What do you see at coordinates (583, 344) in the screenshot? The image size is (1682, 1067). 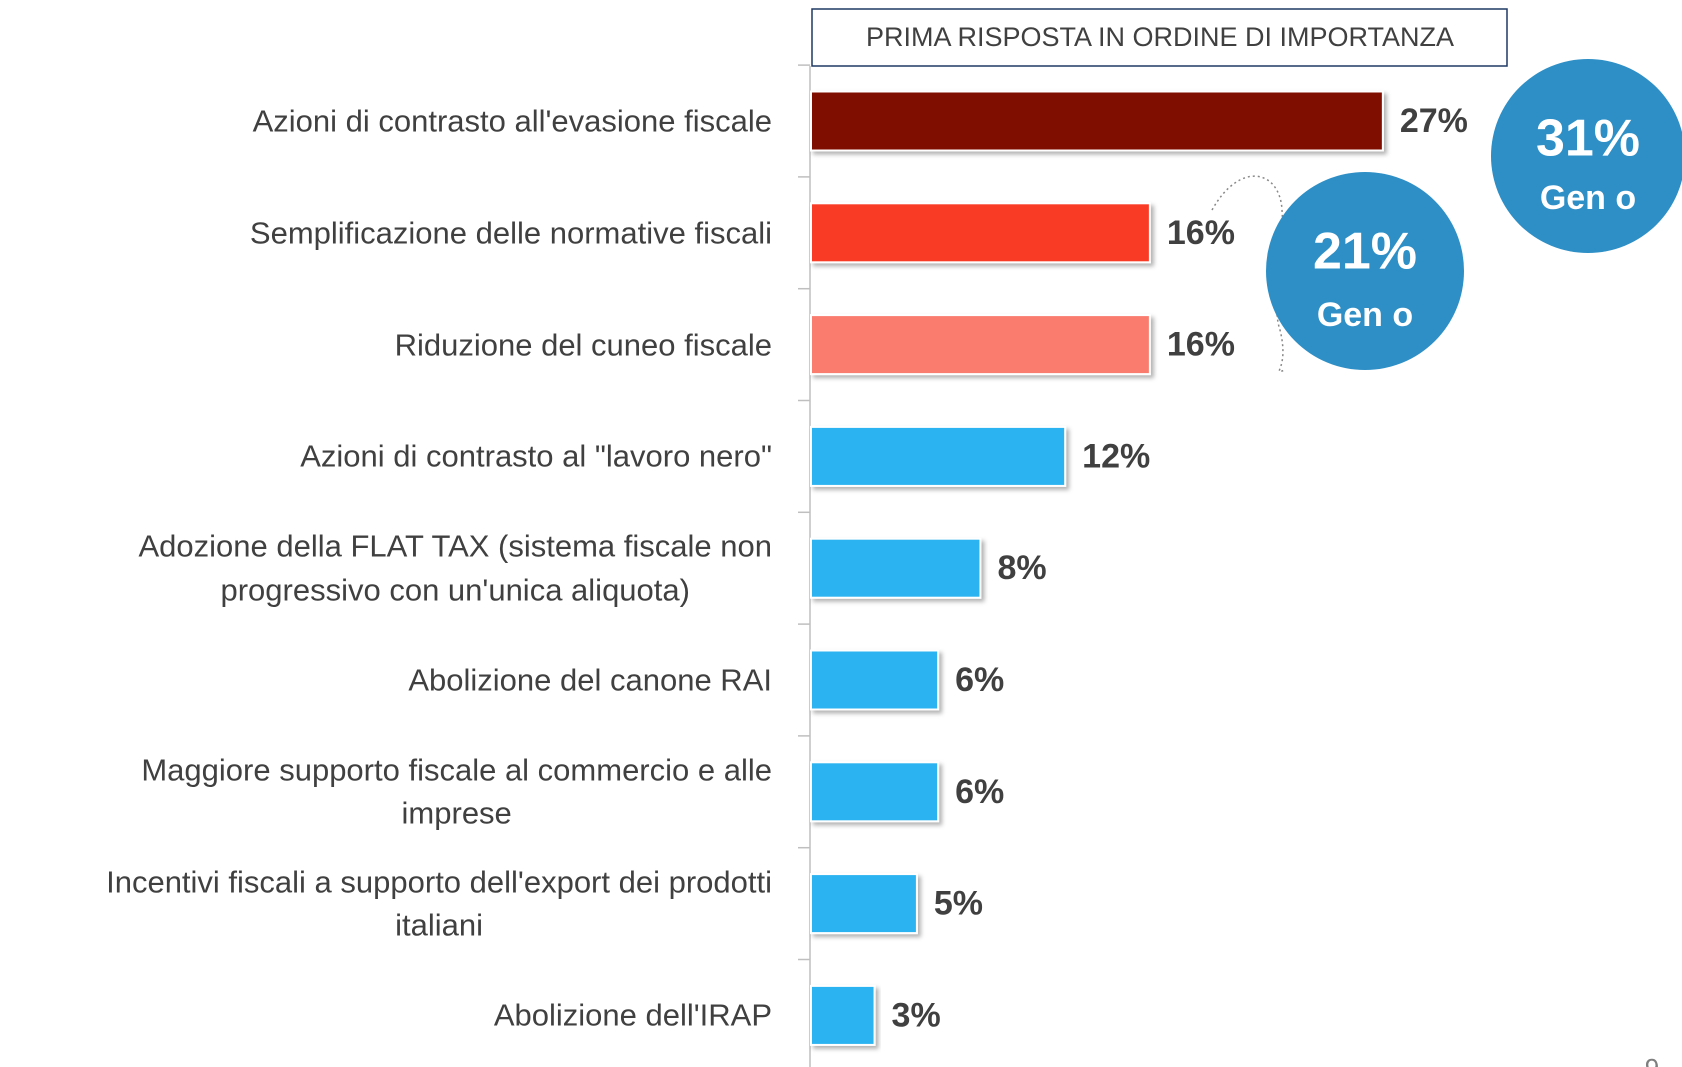 I see `category-text: Riduzione del cuneo fiscale` at bounding box center [583, 344].